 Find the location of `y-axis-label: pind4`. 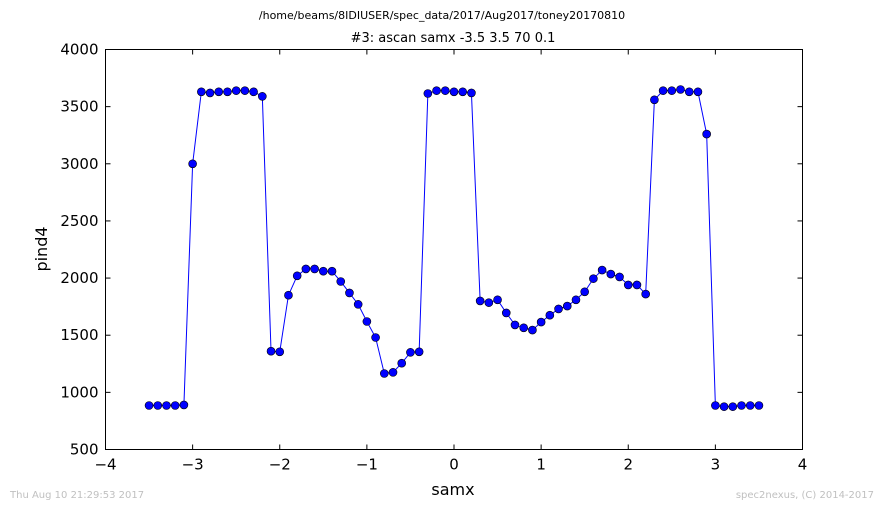

y-axis-label: pind4 is located at coordinates (41, 248).